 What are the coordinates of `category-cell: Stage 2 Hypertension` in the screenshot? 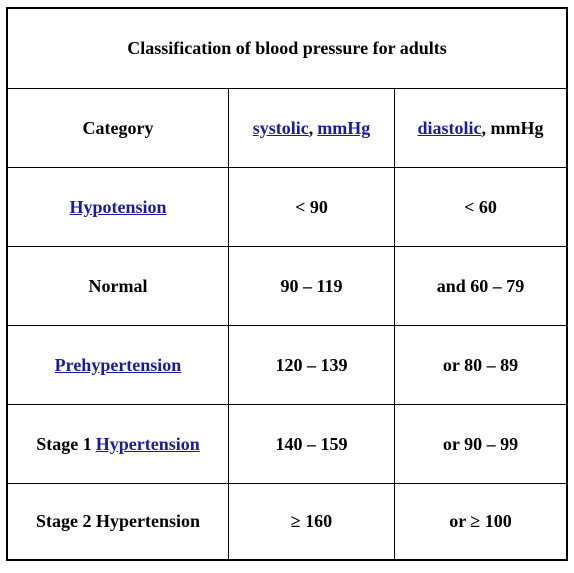 It's located at (118, 521).